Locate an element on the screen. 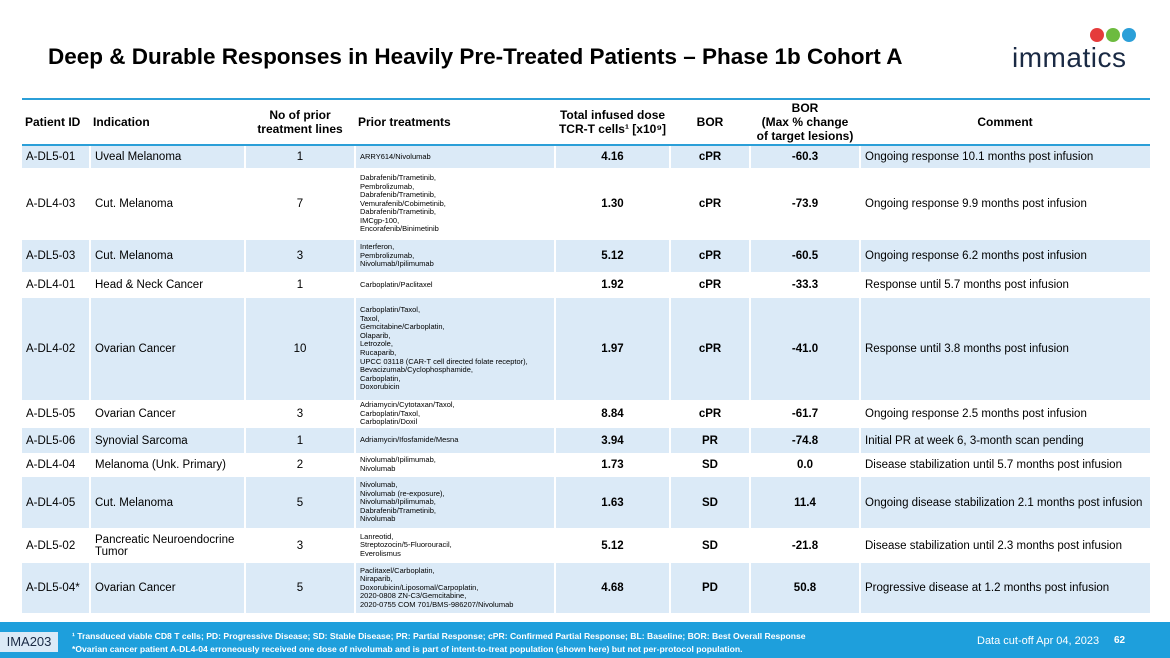  cell: -60.3 is located at coordinates (804, 156).